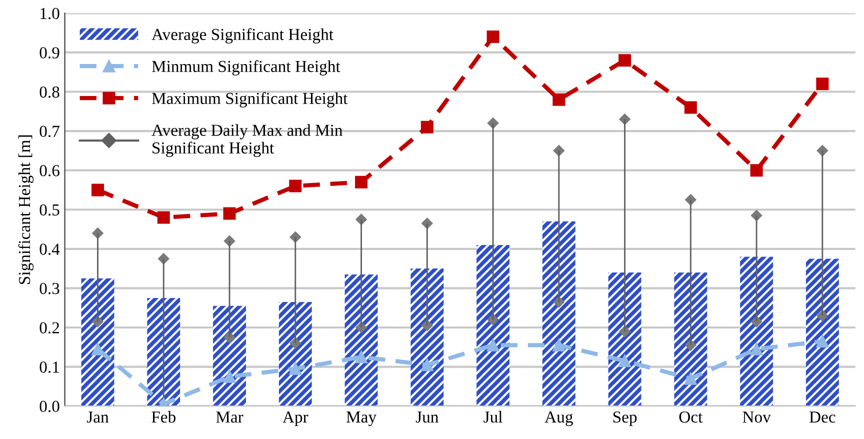 This screenshot has height=439, width=864. What do you see at coordinates (247, 140) in the screenshot?
I see `legend-label: Average Daily Max and Min Significant Height` at bounding box center [247, 140].